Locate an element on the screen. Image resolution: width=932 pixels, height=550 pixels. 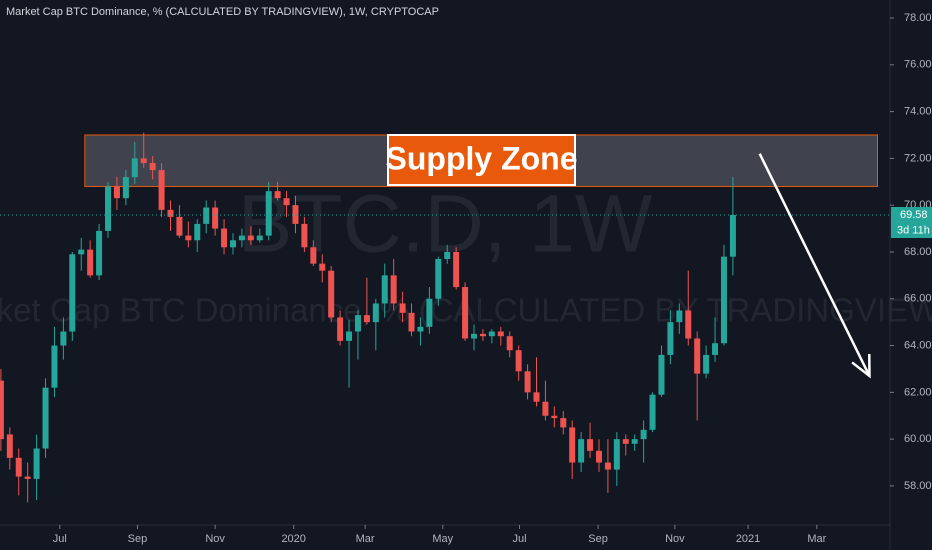
y-tick-label: 64.00 is located at coordinates (918, 345).